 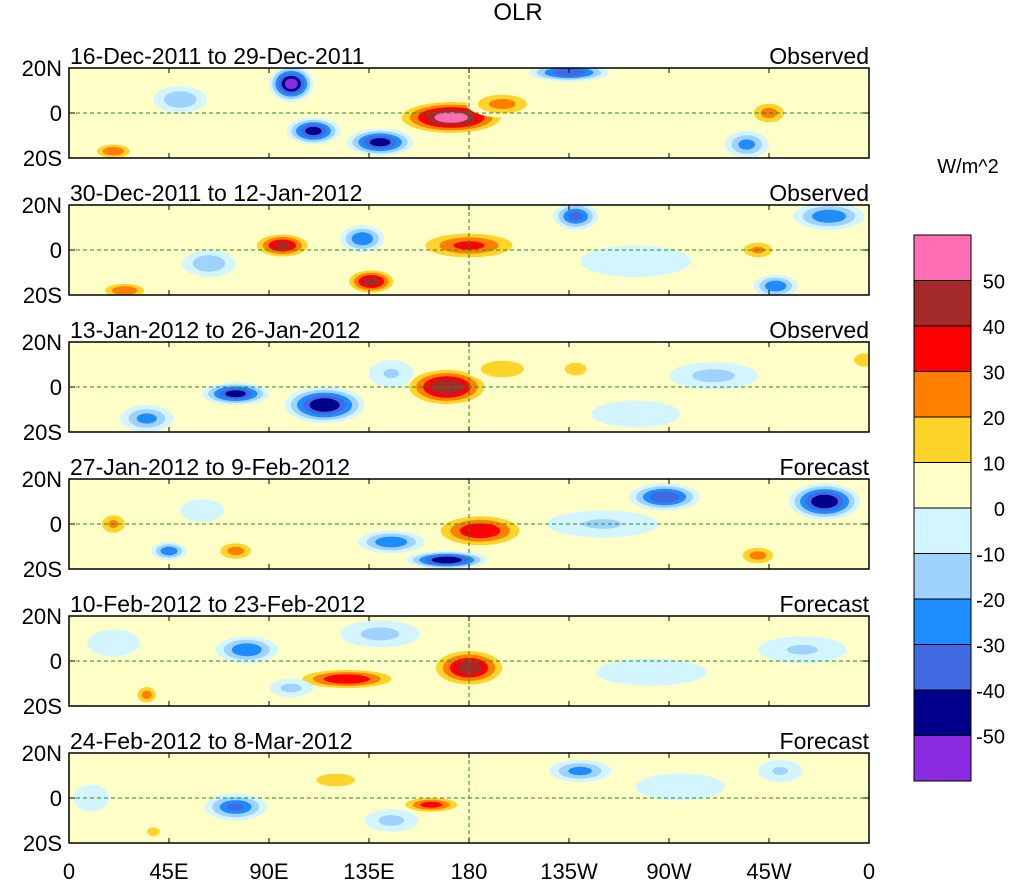 I want to click on x-axis: 0 45E 90E 135E 180 135W 90W 45W 0, so click(x=469, y=871).